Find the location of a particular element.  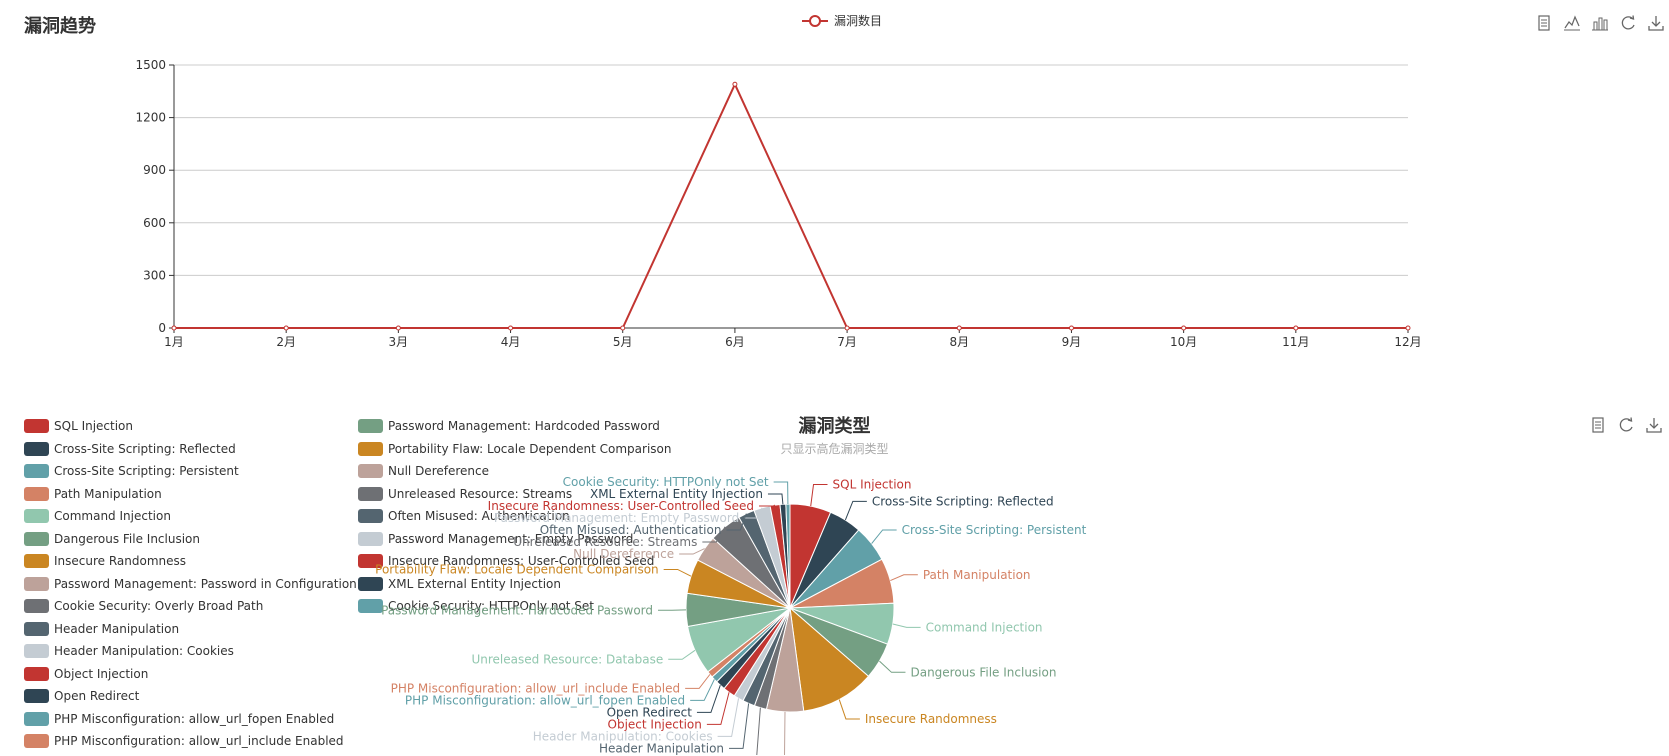

pie-slice-label: Null Dereference is located at coordinates (623, 554).